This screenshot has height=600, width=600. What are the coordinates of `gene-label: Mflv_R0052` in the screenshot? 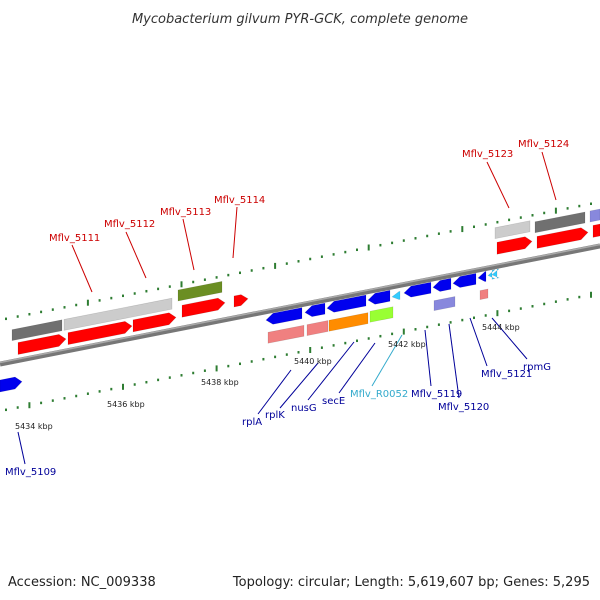 It's located at (379, 394).